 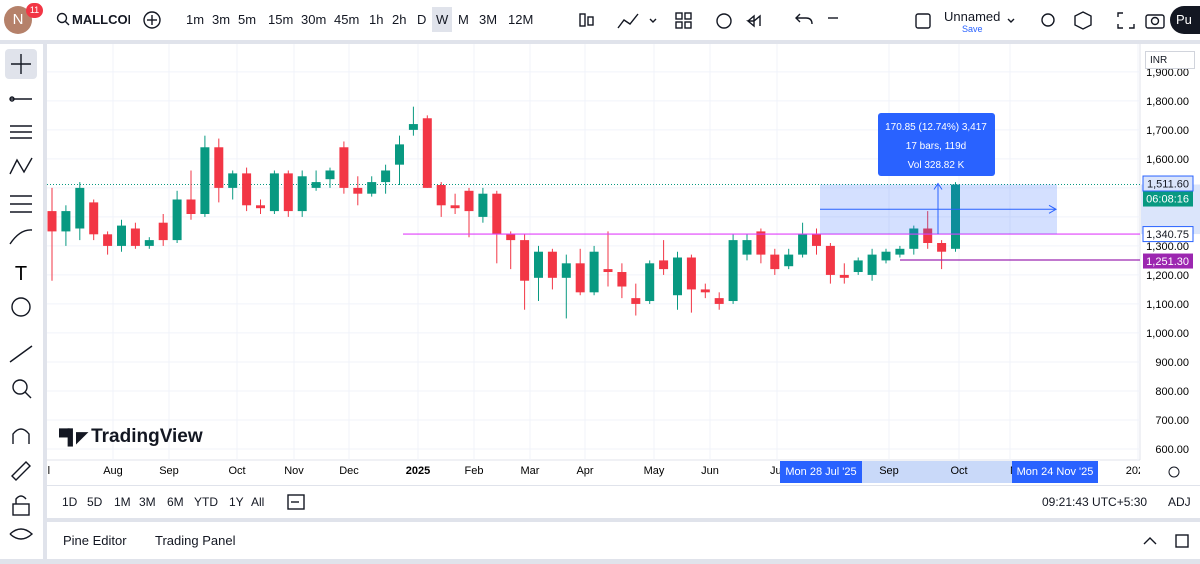 What do you see at coordinates (654, 471) in the screenshot?
I see `x-tick-label: May` at bounding box center [654, 471].